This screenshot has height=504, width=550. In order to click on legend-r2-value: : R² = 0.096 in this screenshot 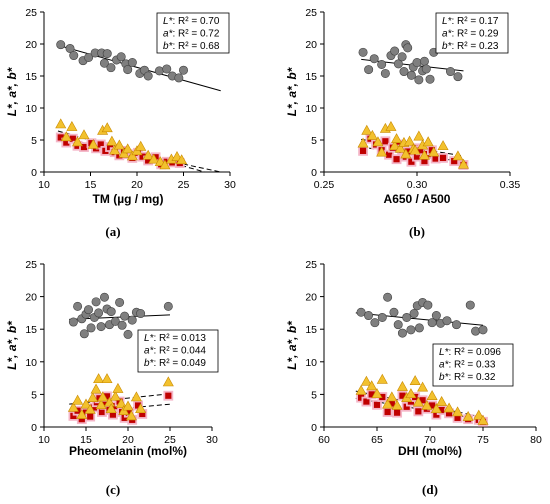, I will do `click(474, 352)`.